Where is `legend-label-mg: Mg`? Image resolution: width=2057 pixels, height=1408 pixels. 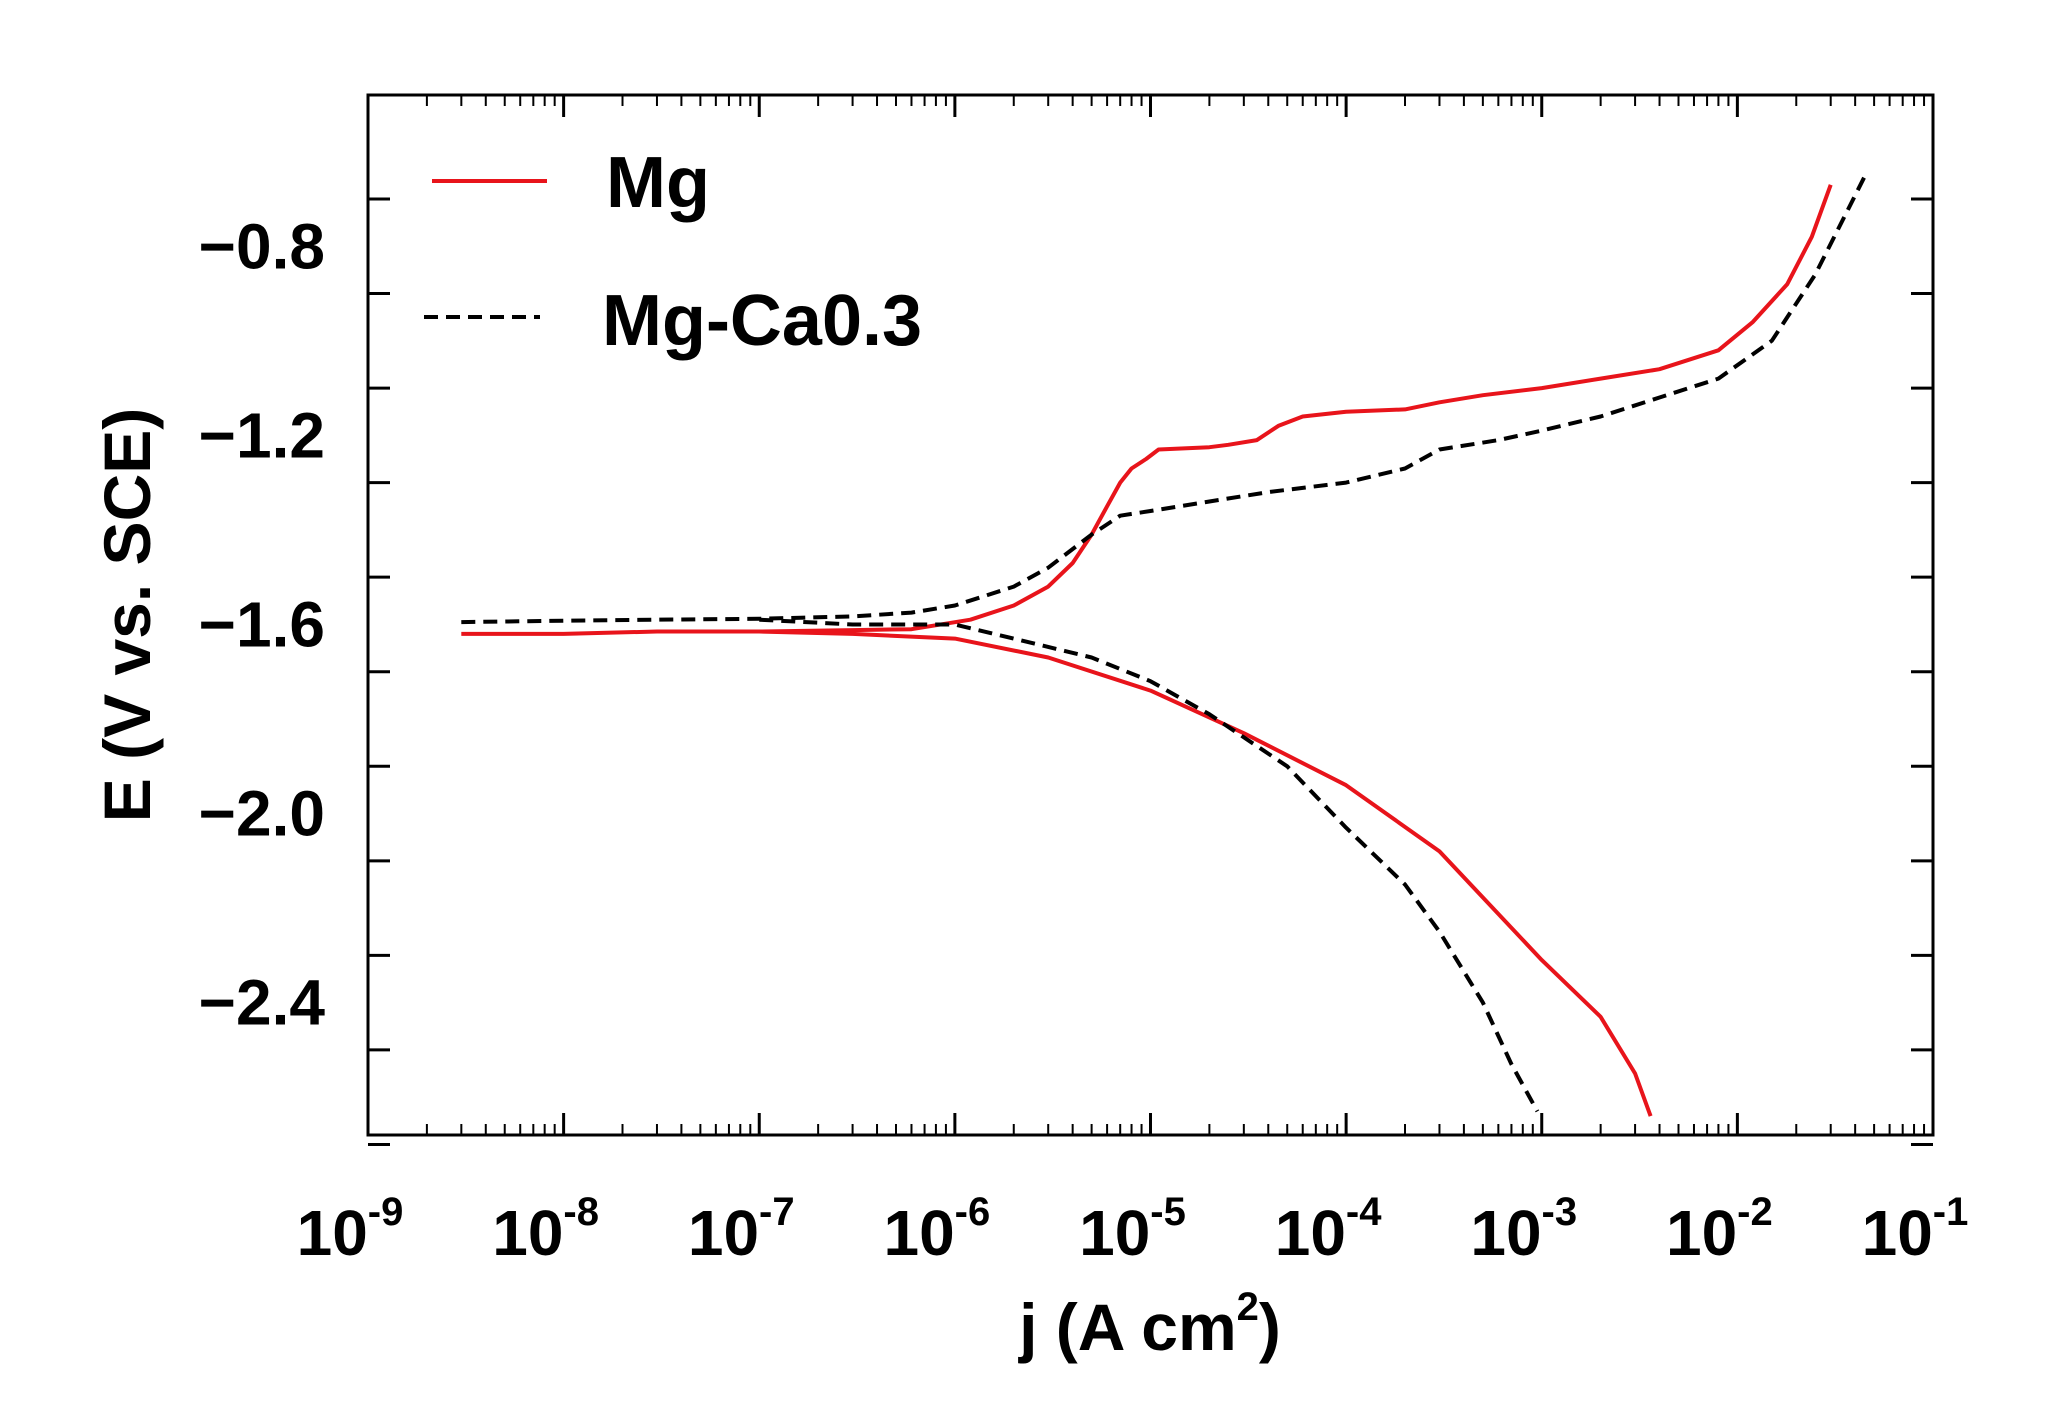
legend-label-mg: Mg is located at coordinates (658, 183).